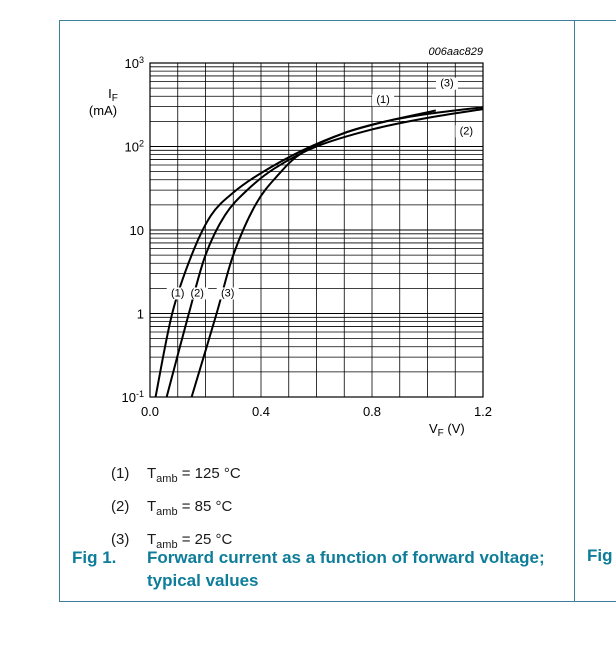  Describe the element at coordinates (207, 506) in the screenshot. I see `legend-value: = 85 °C` at that location.